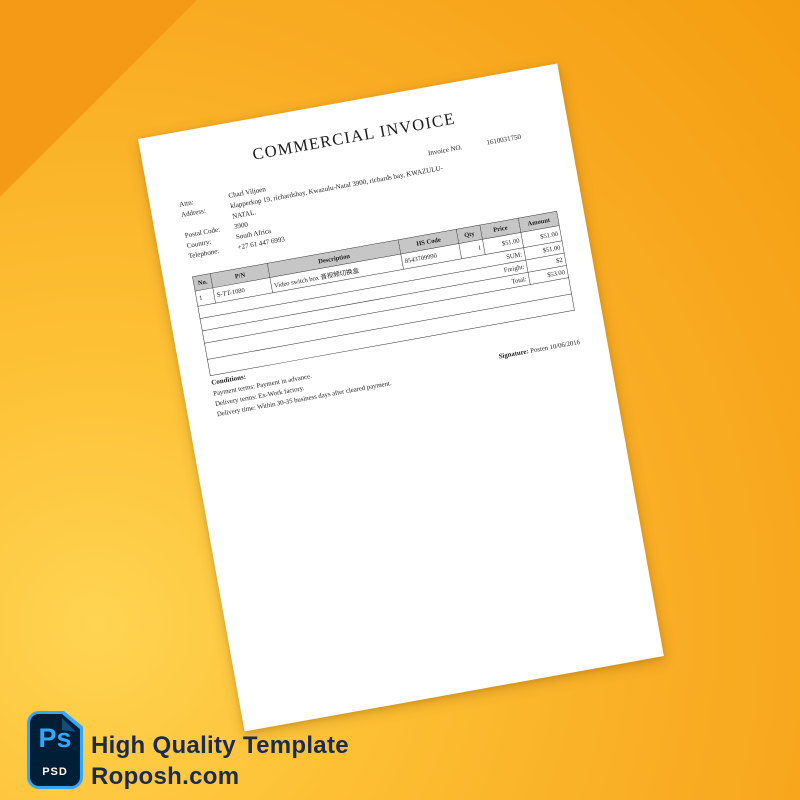 Image resolution: width=800 pixels, height=800 pixels. What do you see at coordinates (220, 745) in the screenshot?
I see `headline-text: High Quality Template` at bounding box center [220, 745].